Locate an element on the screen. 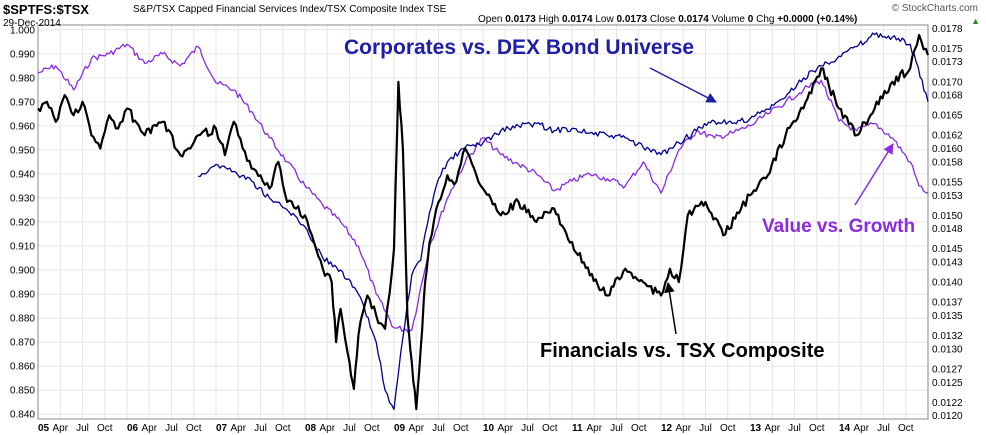  stockcharts-brand: © StockCharts.com is located at coordinates (934, 8).